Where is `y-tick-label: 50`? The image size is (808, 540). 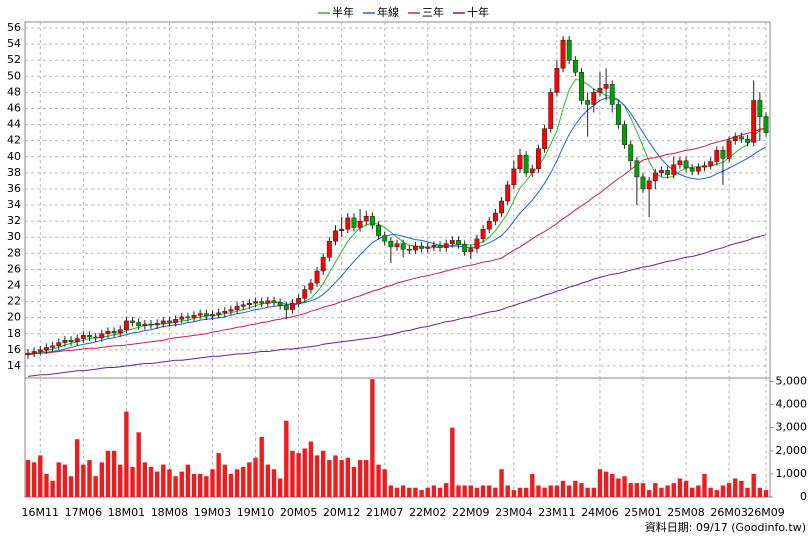
y-tick-label: 50 is located at coordinates (14, 75).